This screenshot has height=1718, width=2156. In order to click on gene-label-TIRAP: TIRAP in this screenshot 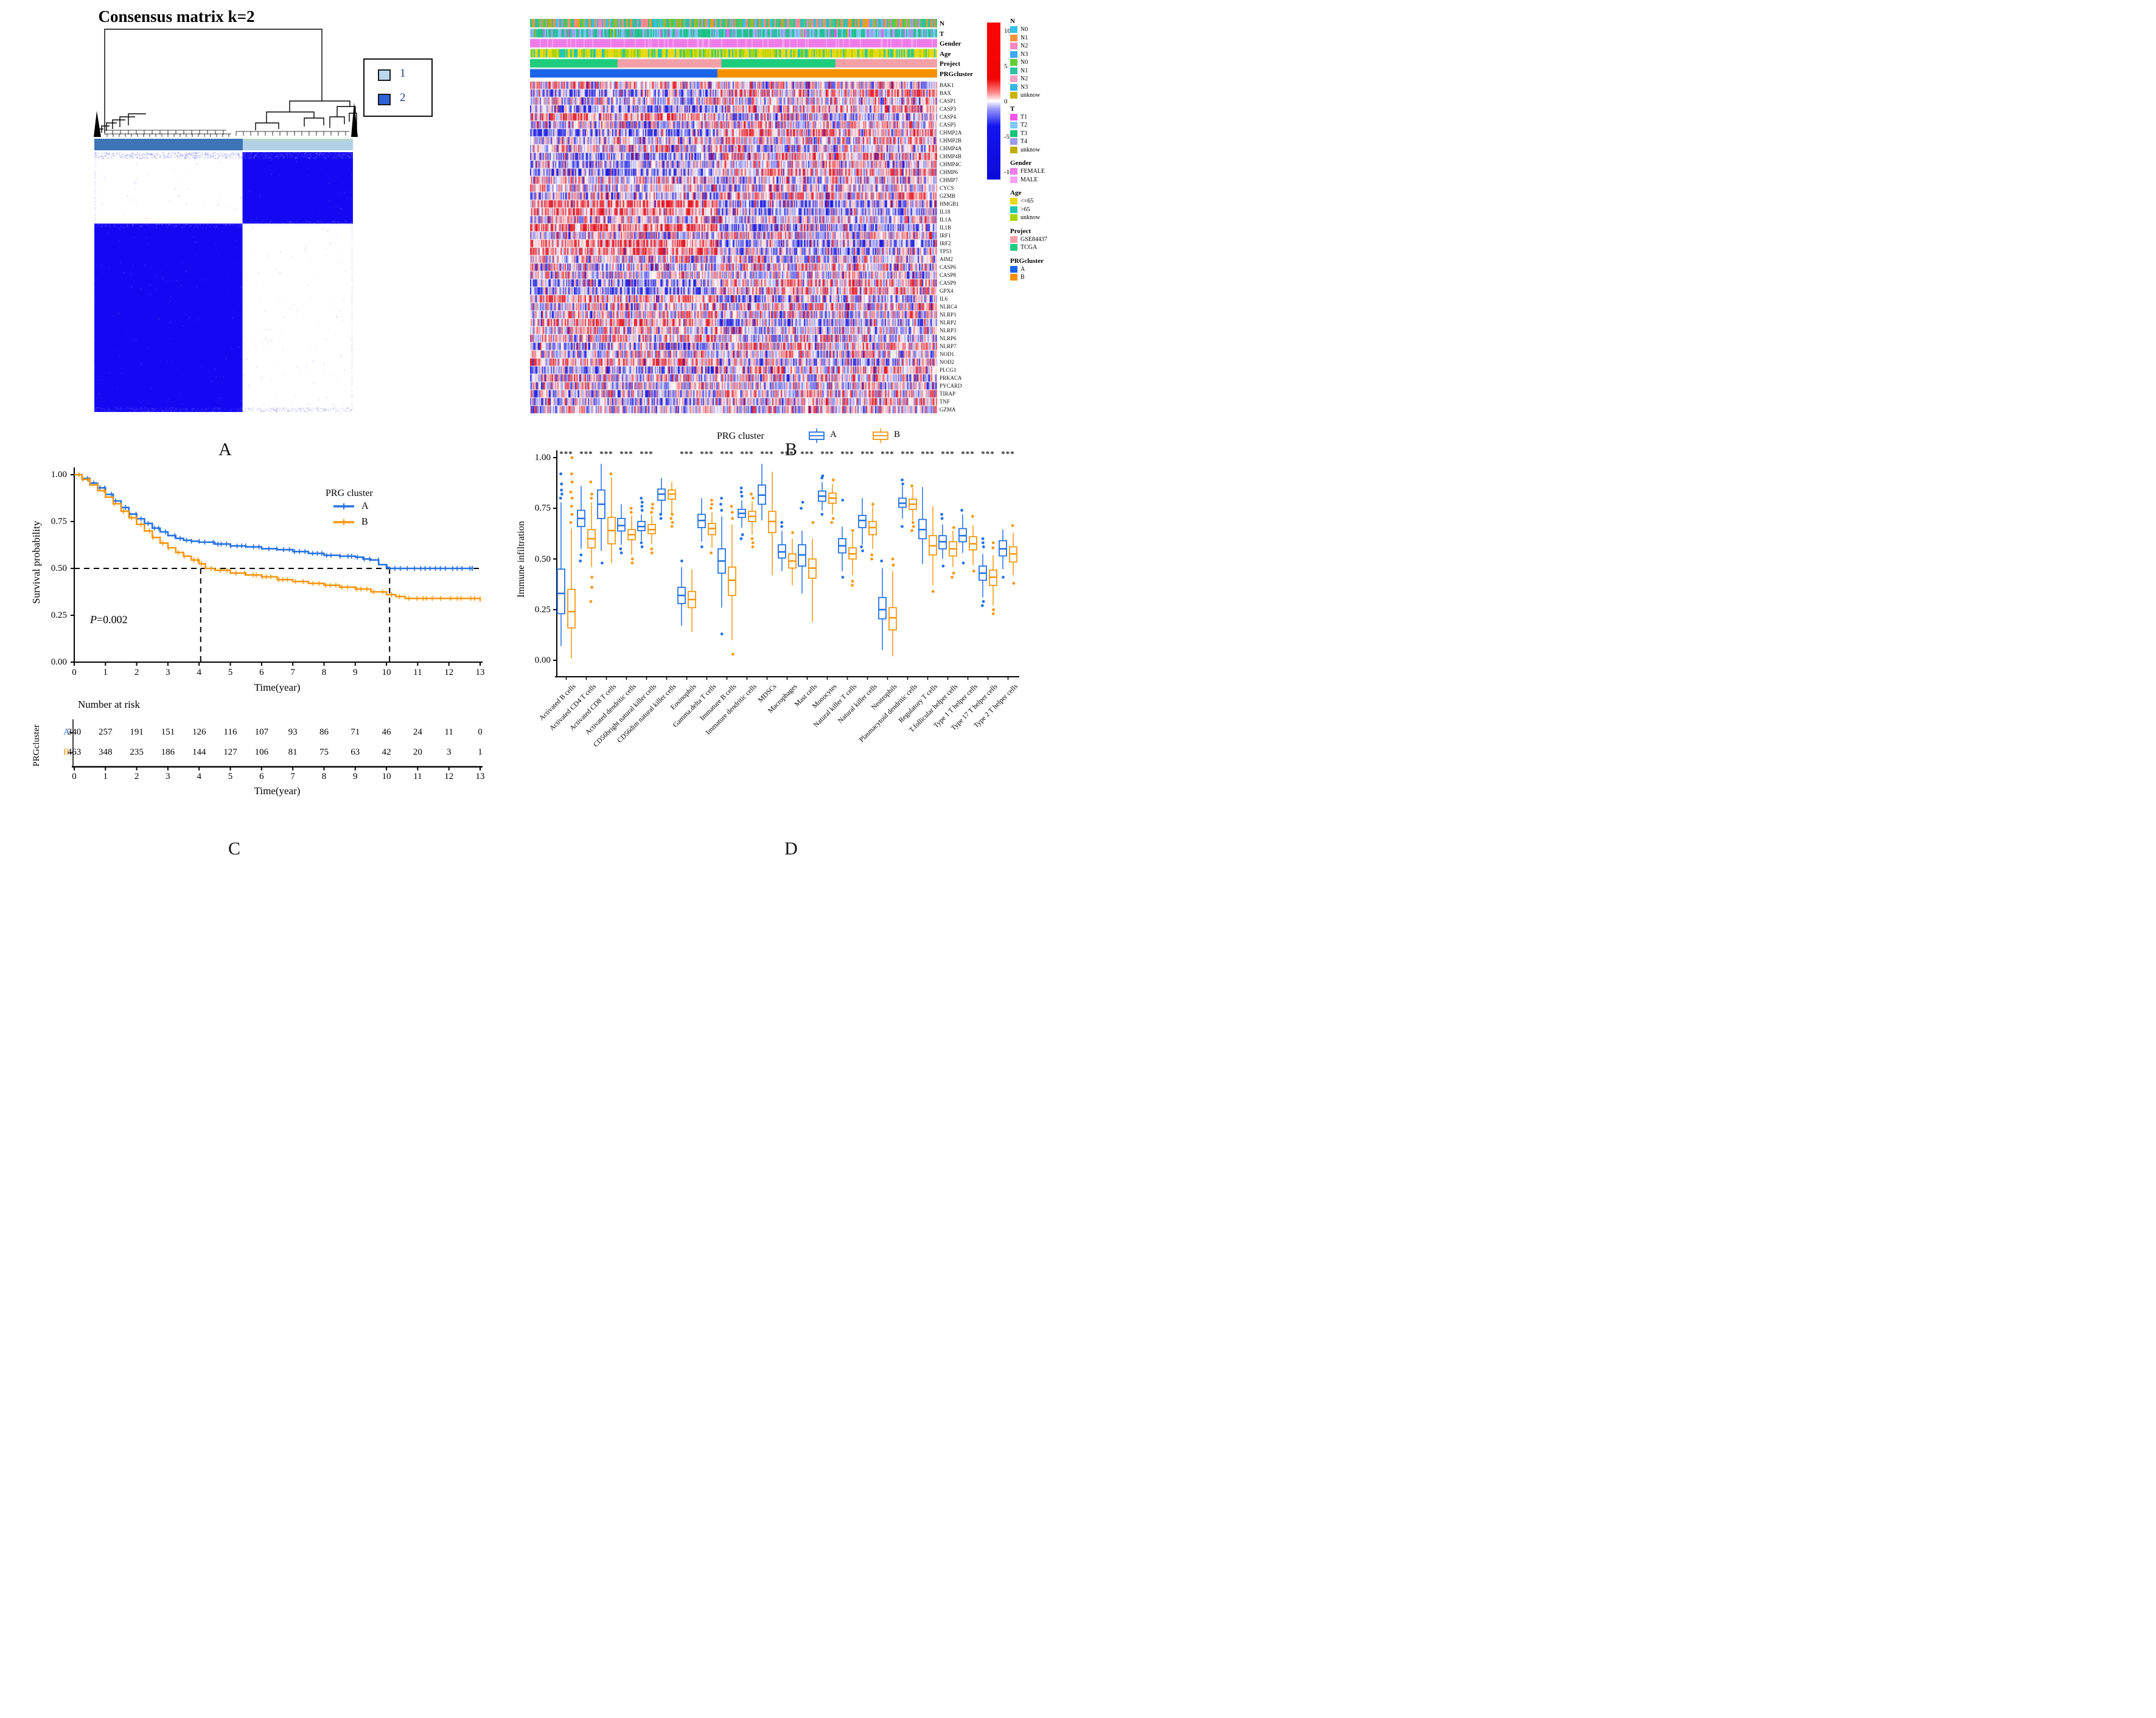, I will do `click(948, 393)`.